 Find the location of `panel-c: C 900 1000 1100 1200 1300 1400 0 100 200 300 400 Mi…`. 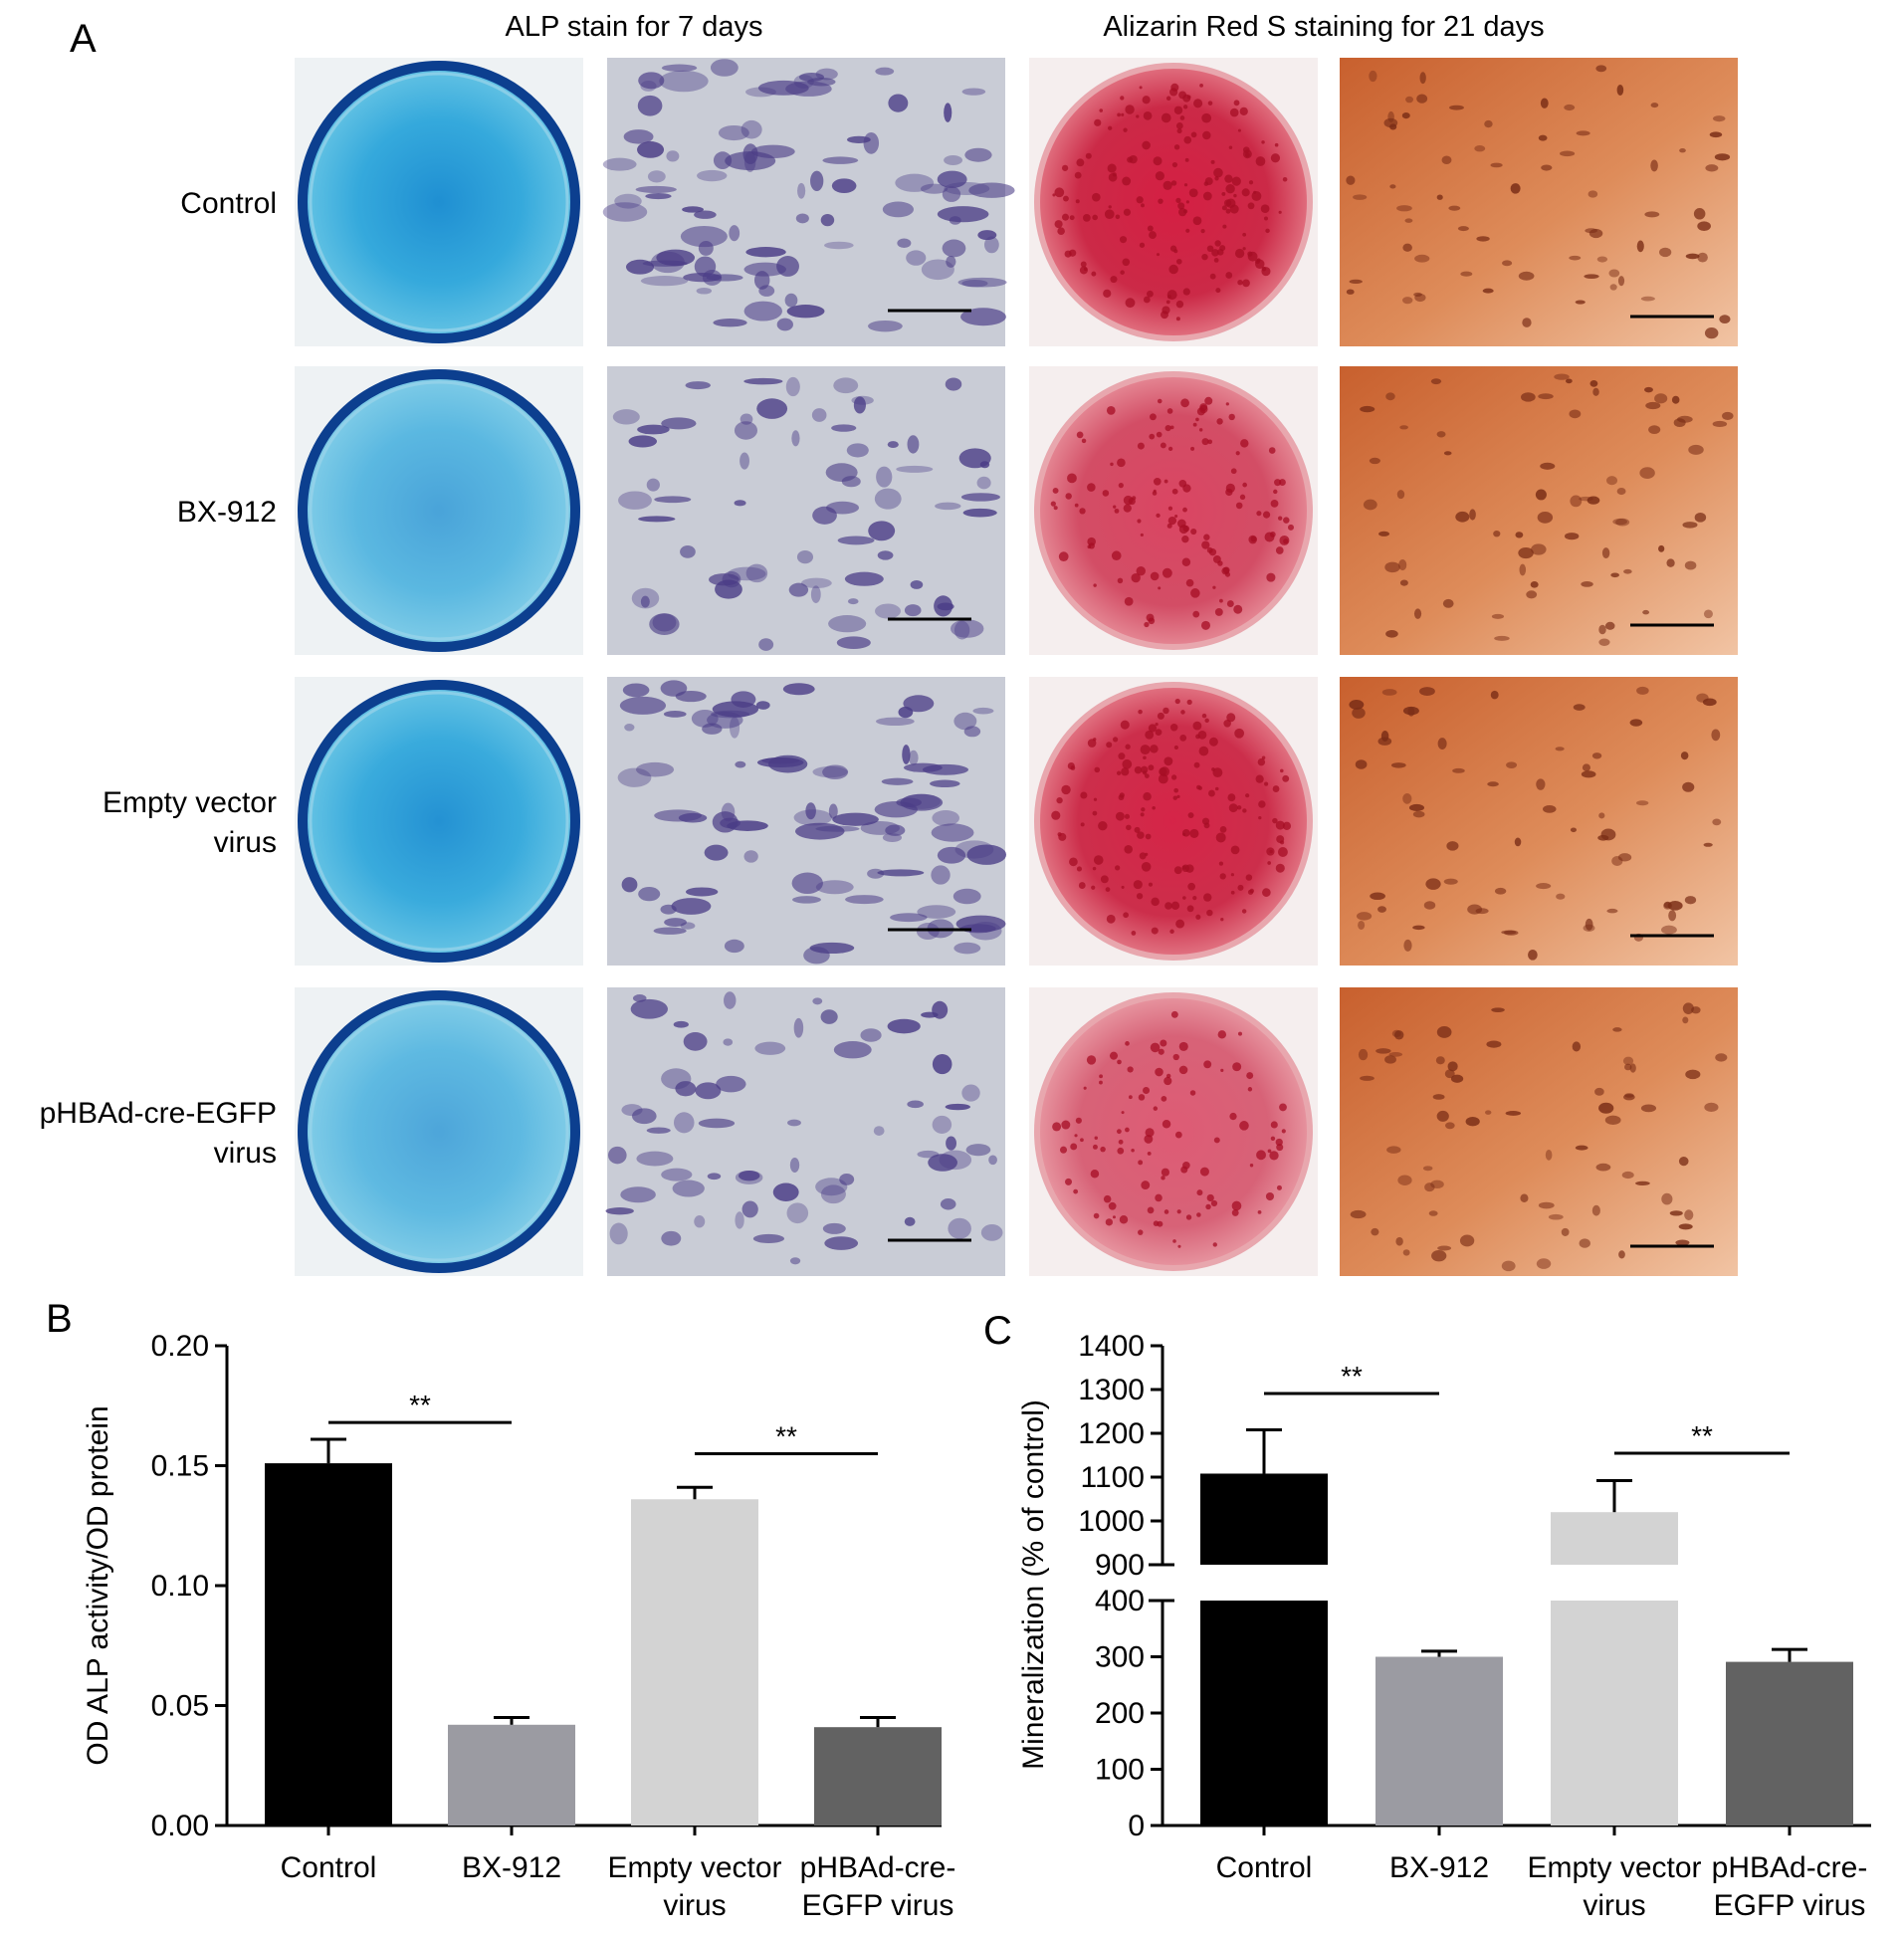

panel-c: C 900 1000 1100 1200 1300 1400 0 100 200 300 400 Mi… is located at coordinates (1427, 1615).